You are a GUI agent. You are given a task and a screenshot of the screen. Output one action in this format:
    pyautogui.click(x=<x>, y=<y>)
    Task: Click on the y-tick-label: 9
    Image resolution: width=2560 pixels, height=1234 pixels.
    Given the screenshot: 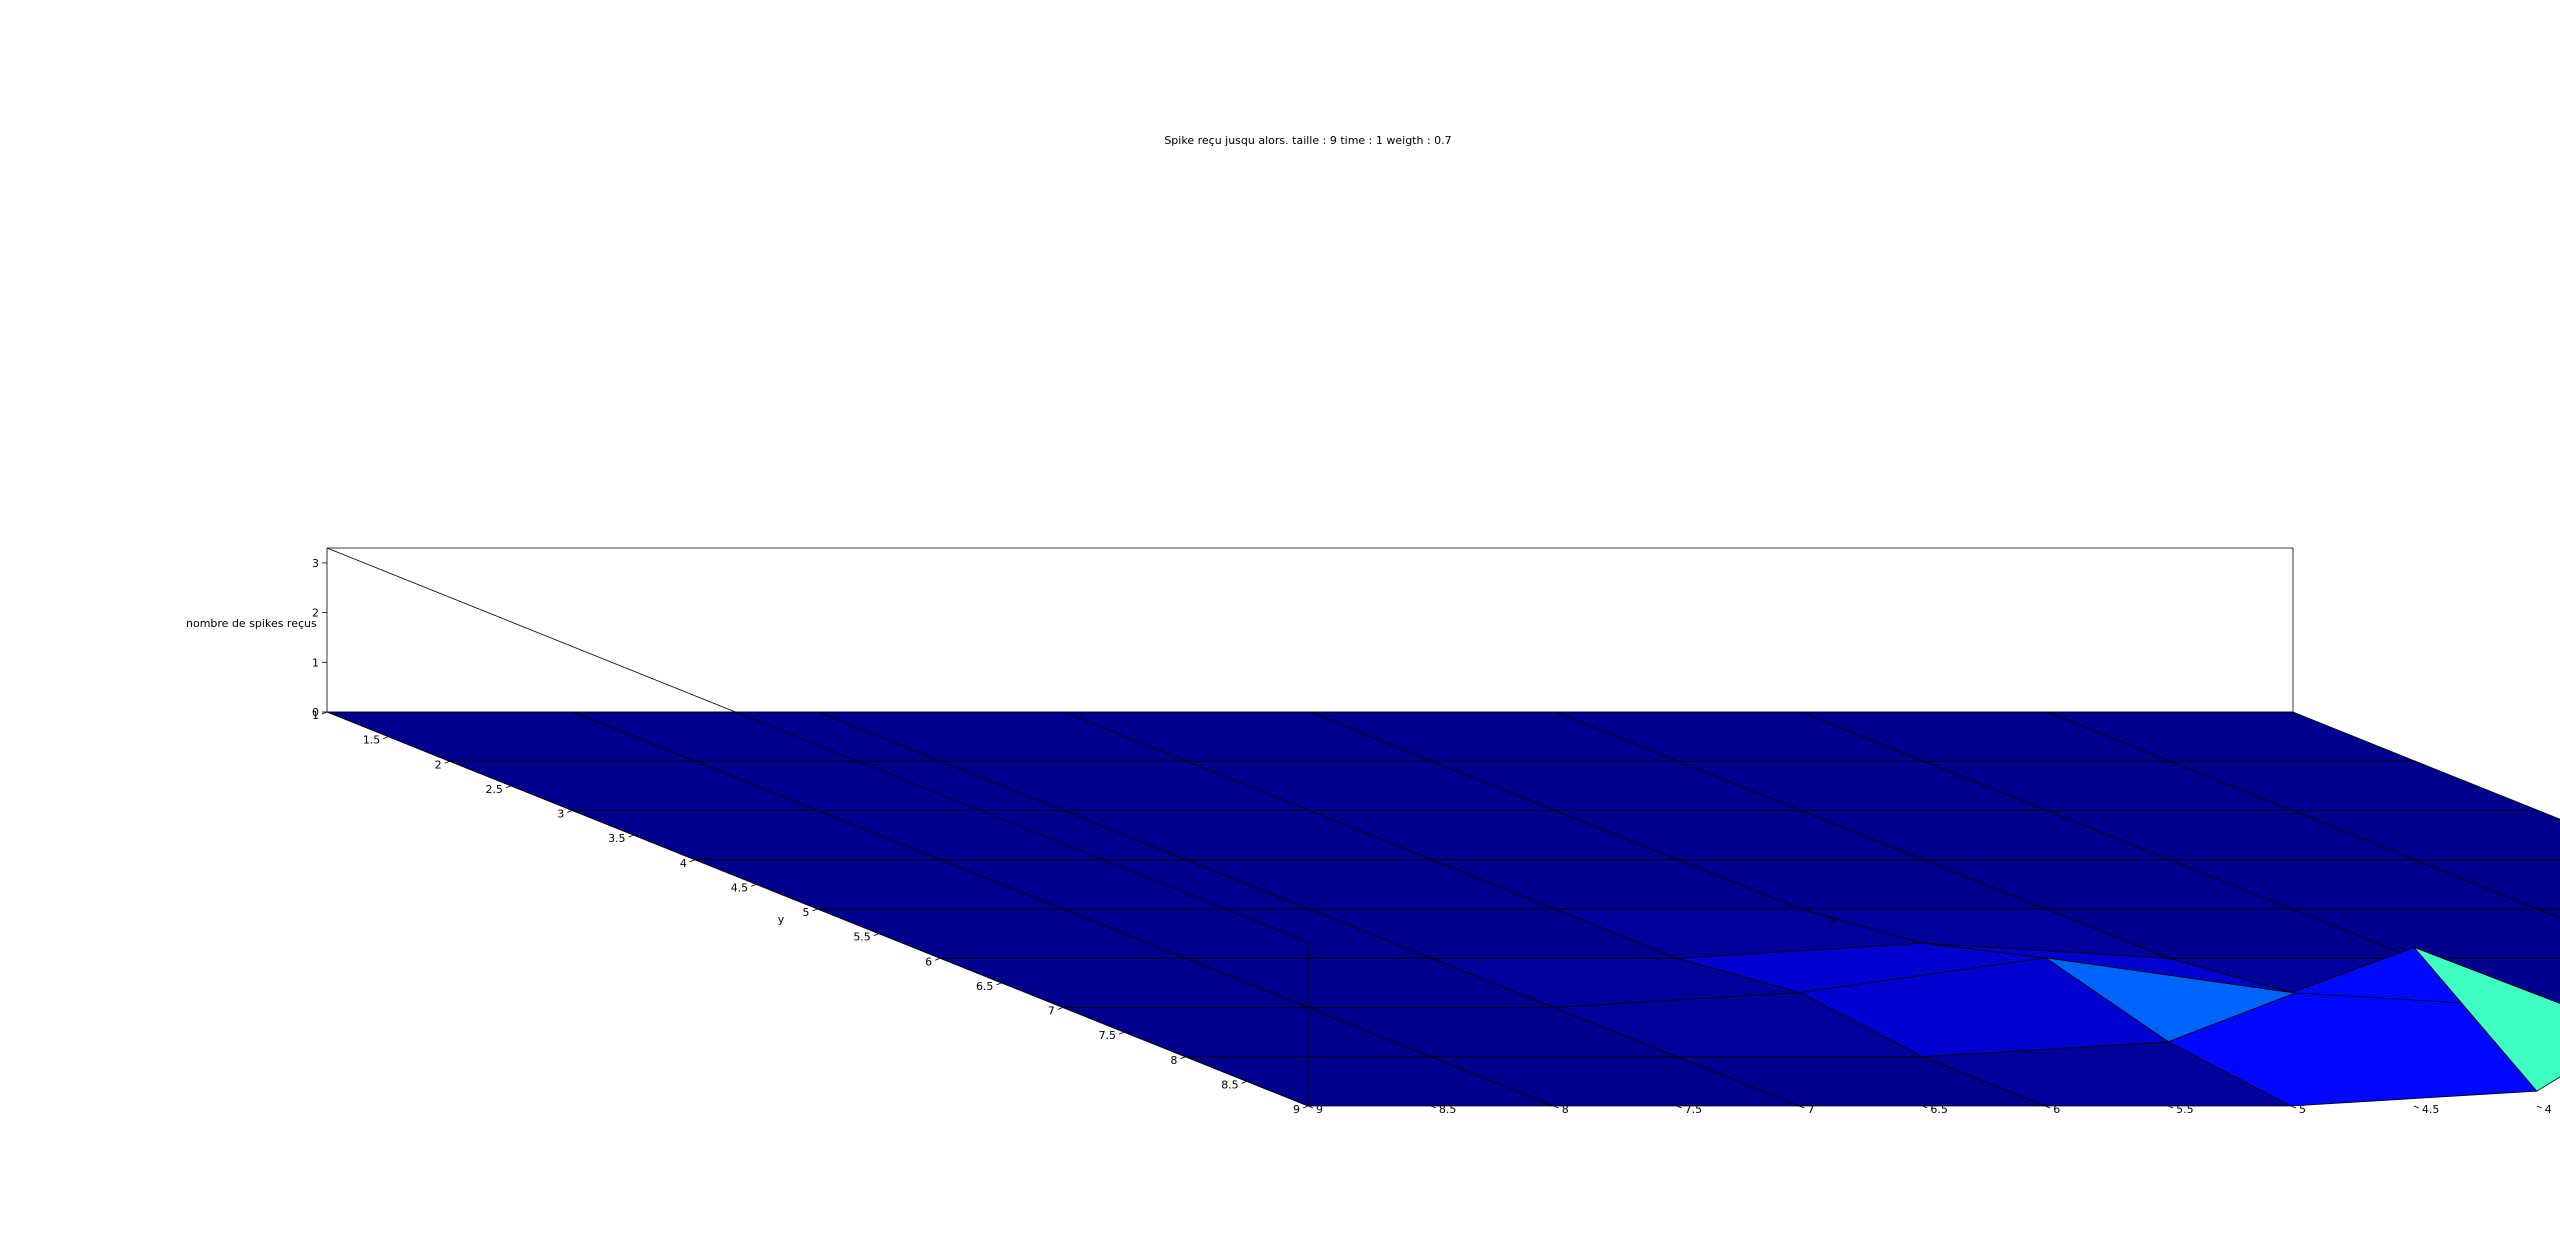 What is the action you would take?
    pyautogui.click(x=1296, y=1109)
    